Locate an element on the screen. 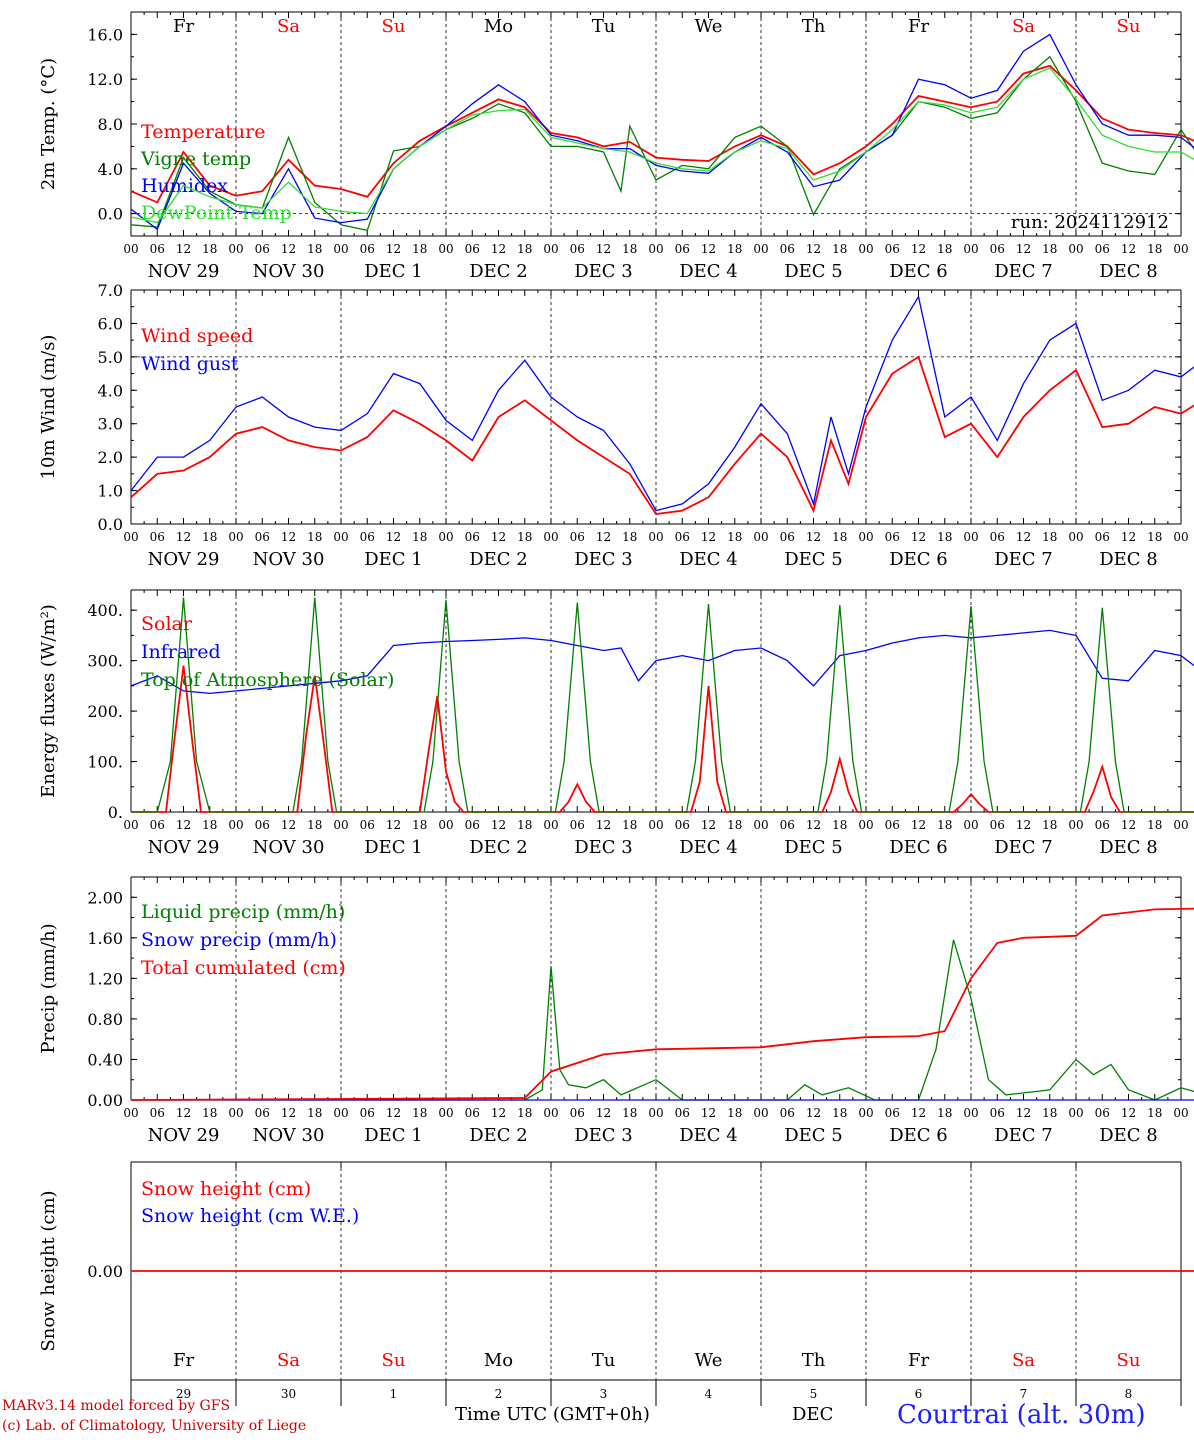 The height and width of the screenshot is (1440, 1194). y-tick-label: 8.0 is located at coordinates (110, 124).